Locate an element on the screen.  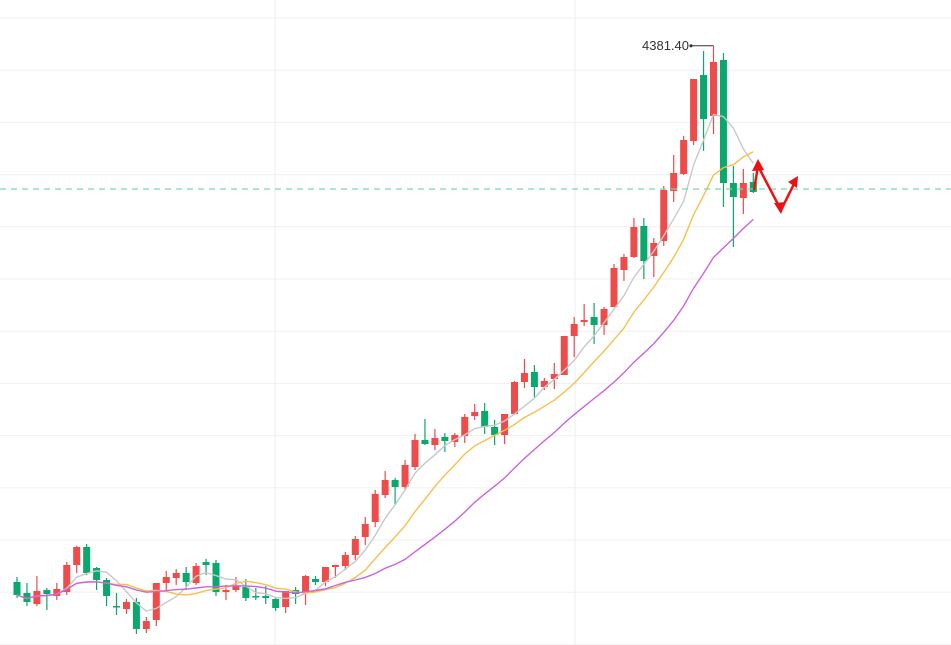
max-price-label: 4381.40 is located at coordinates (665, 45).